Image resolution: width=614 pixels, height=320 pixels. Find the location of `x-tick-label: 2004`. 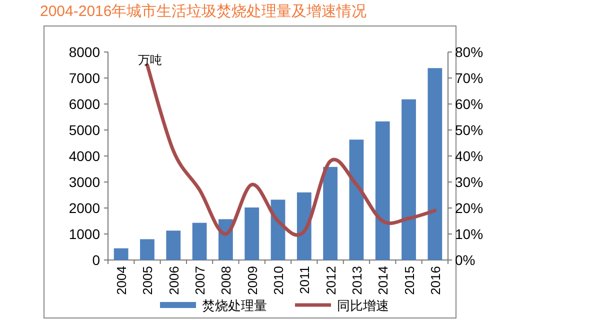

x-tick-label: 2004 is located at coordinates (122, 280).